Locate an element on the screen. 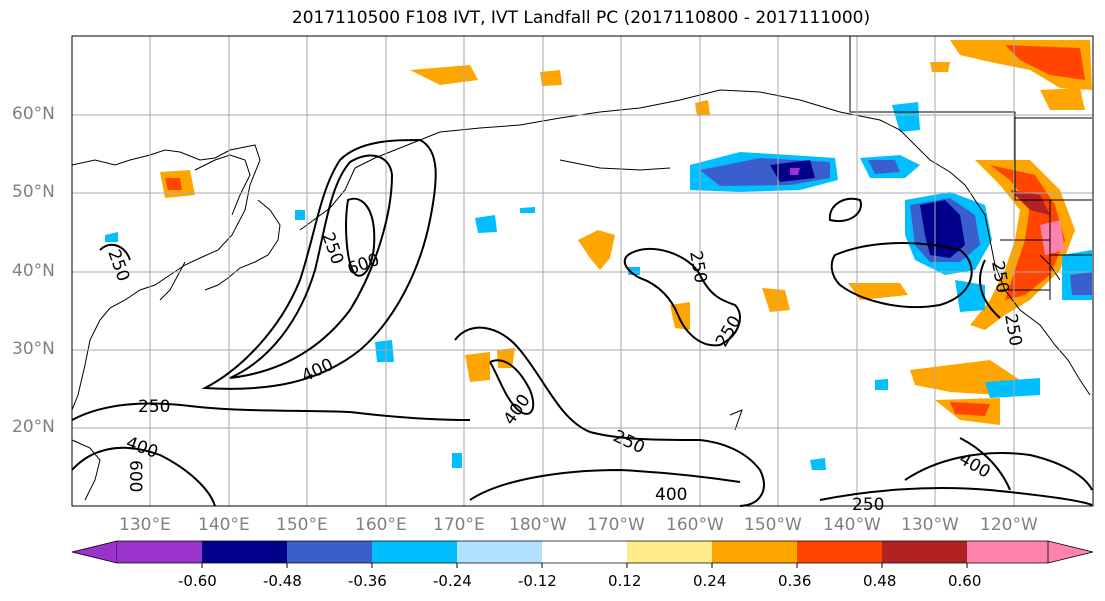 The height and width of the screenshot is (601, 1105). lon-label: 160°W is located at coordinates (695, 525).